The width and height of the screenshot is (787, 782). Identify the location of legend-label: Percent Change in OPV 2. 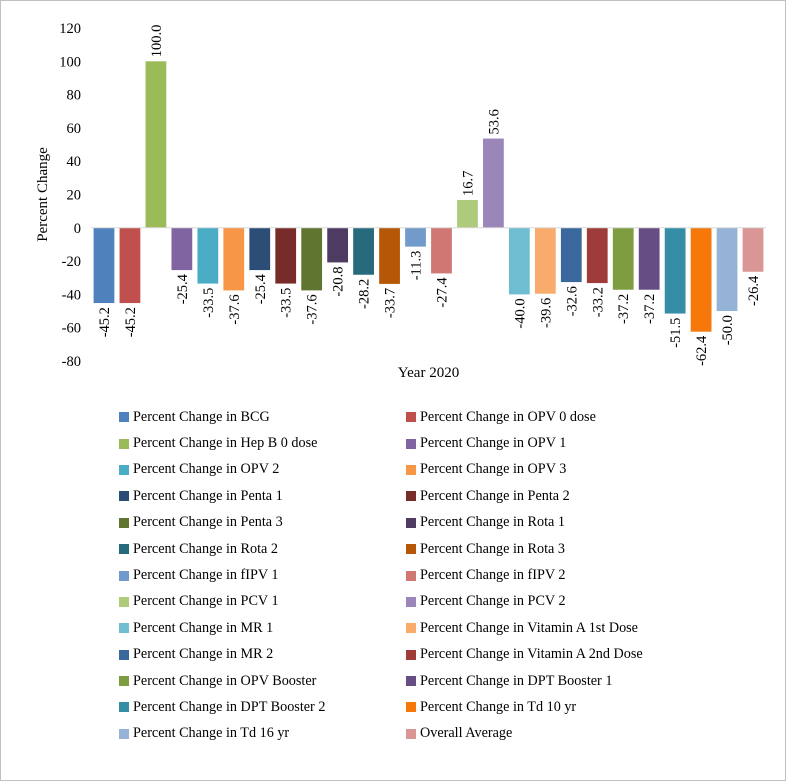
(206, 469).